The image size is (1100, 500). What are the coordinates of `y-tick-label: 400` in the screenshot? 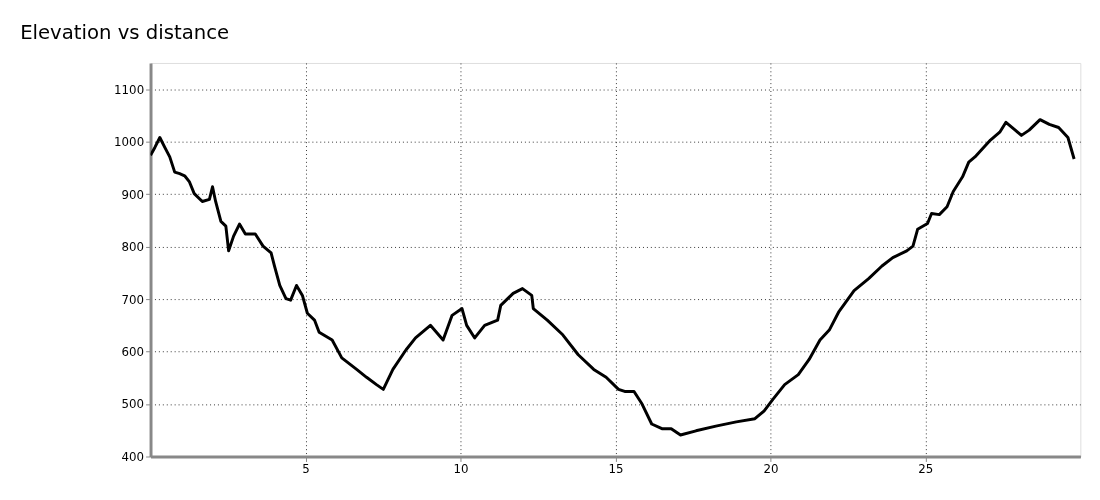 It's located at (133, 456).